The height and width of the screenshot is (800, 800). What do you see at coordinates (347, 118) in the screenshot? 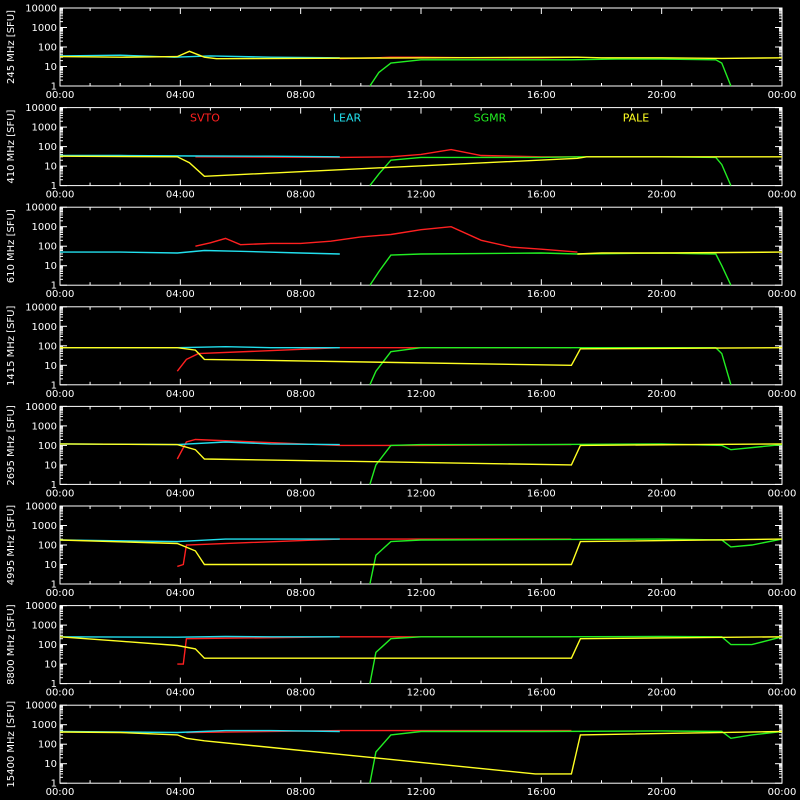
I see `legend-lear: LEAR` at bounding box center [347, 118].